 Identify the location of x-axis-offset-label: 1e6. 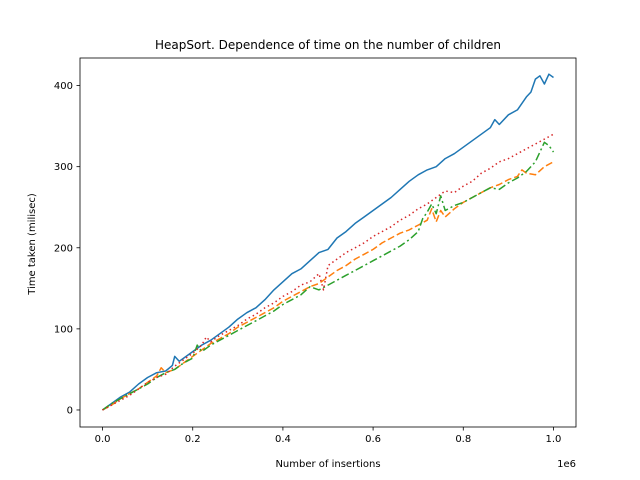
(566, 464).